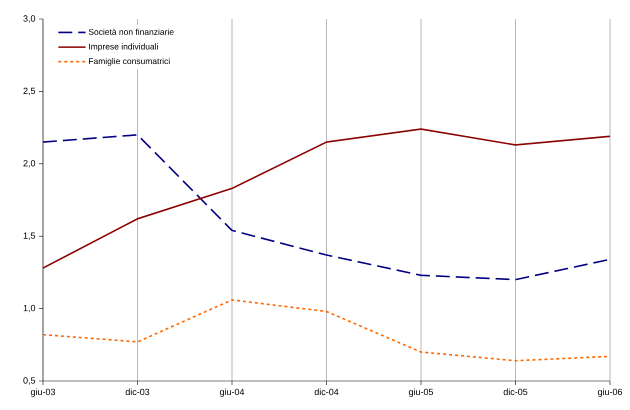 This screenshot has height=410, width=630. Describe the element at coordinates (30, 236) in the screenshot. I see `y-tick-label: 1,5` at that location.